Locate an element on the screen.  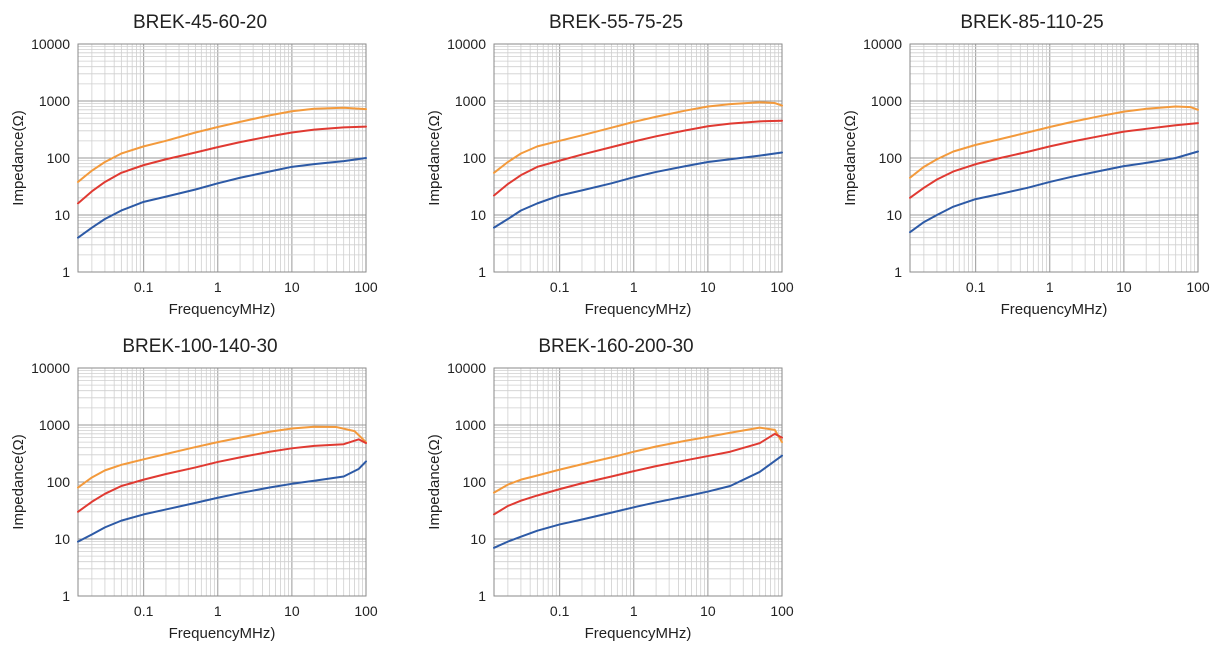
chart-title: BREK-55-75-25 is located at coordinates (616, 22).